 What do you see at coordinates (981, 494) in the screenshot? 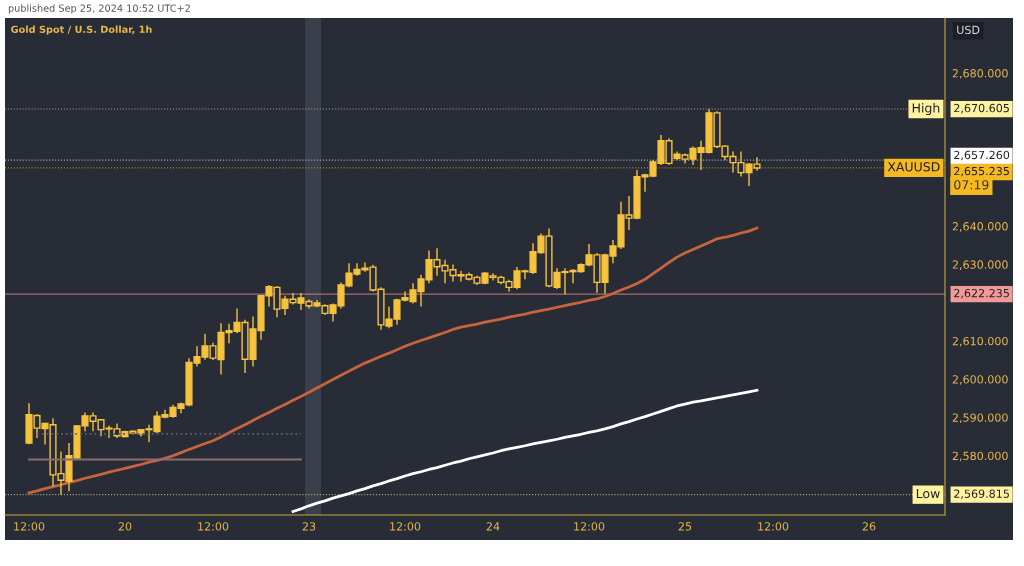
I see `y-tick-label: 2,569.815` at bounding box center [981, 494].